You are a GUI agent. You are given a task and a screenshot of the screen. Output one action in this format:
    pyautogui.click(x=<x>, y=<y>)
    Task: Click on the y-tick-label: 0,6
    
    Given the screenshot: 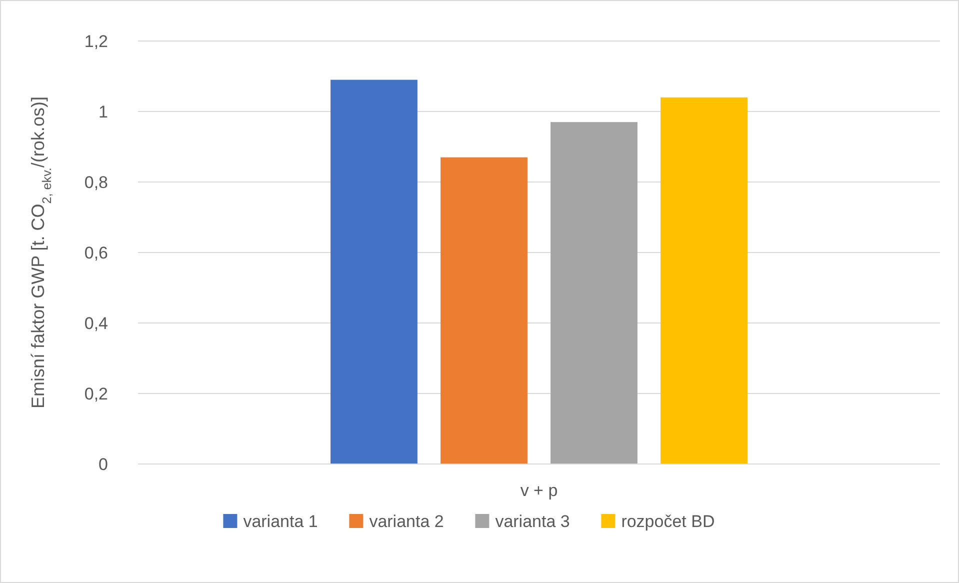 What is the action you would take?
    pyautogui.click(x=96, y=252)
    